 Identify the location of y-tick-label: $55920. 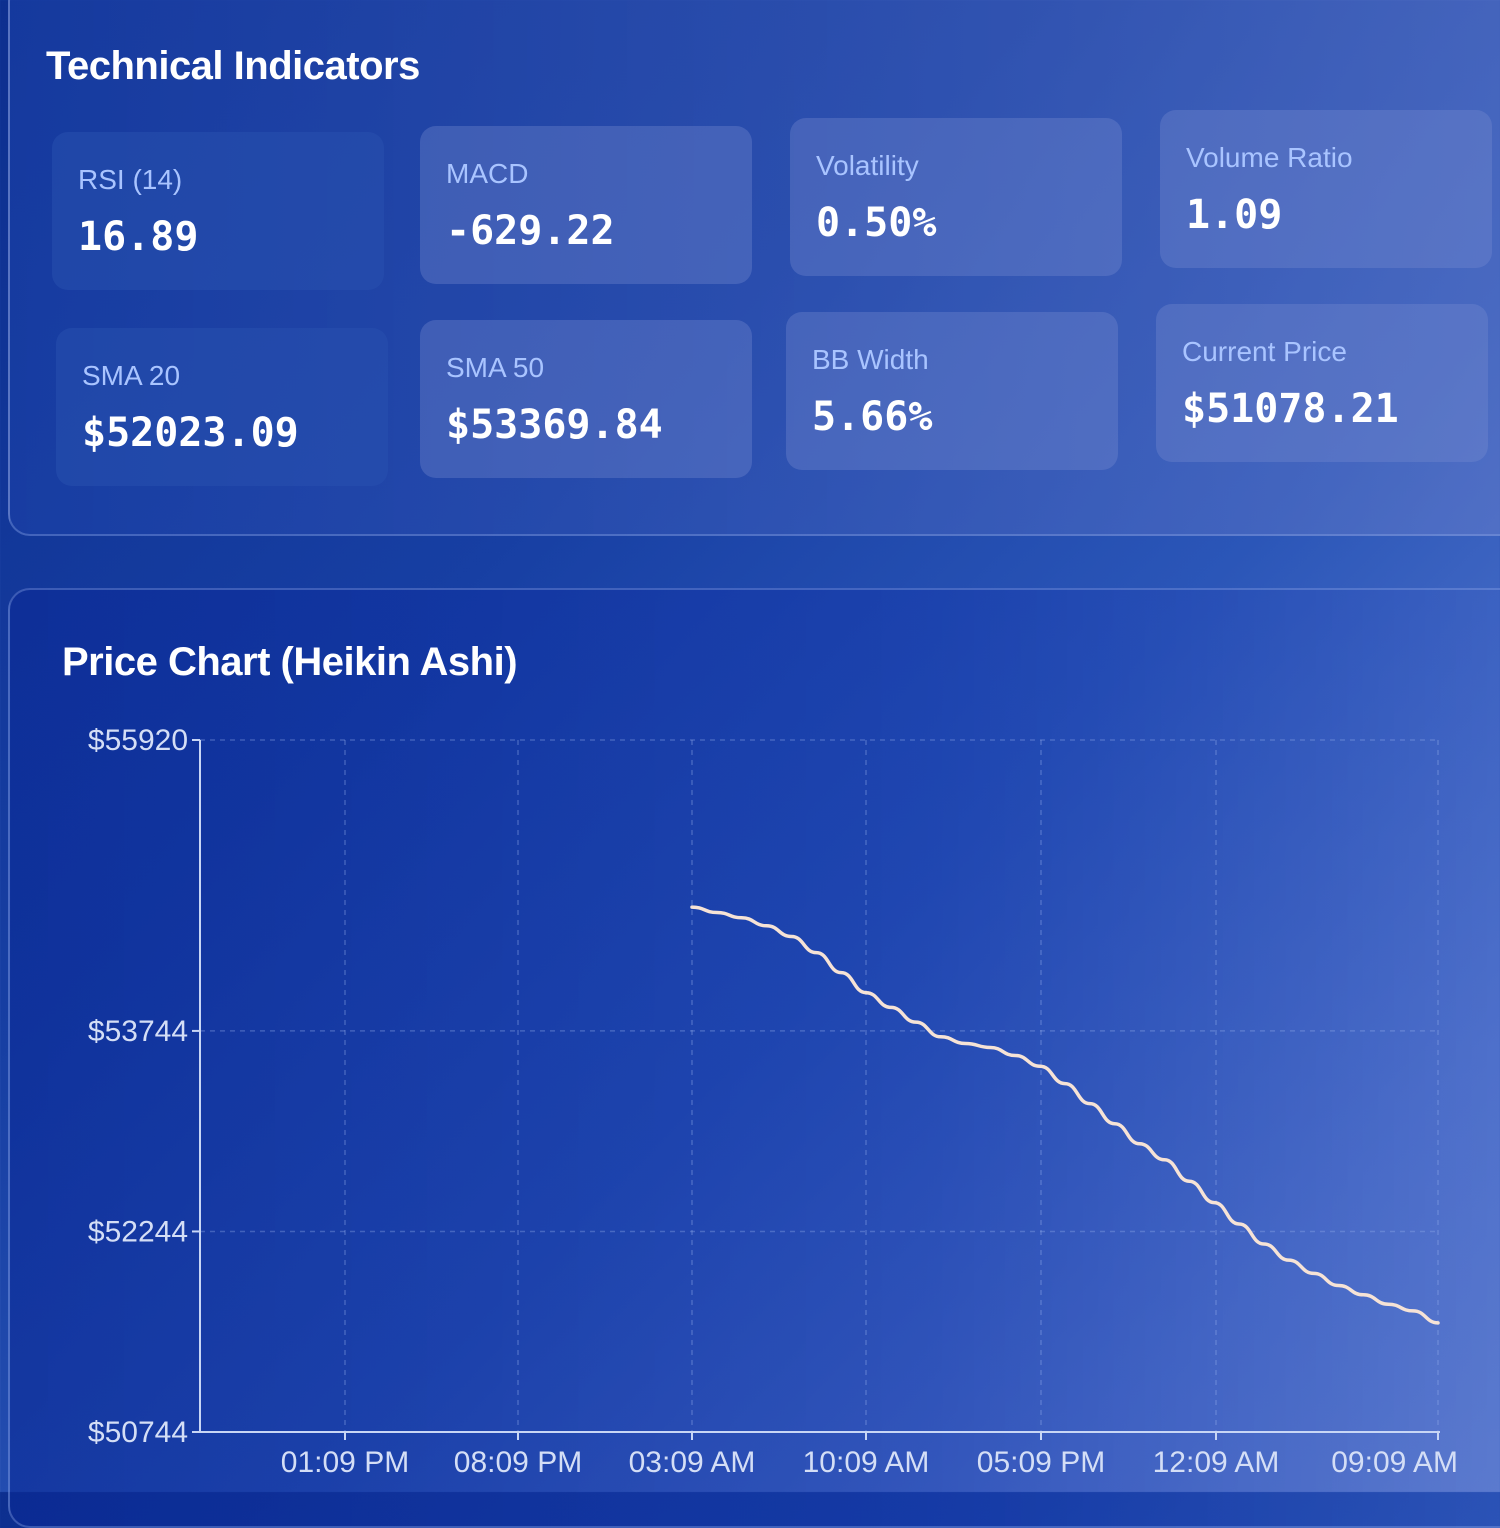
(138, 740).